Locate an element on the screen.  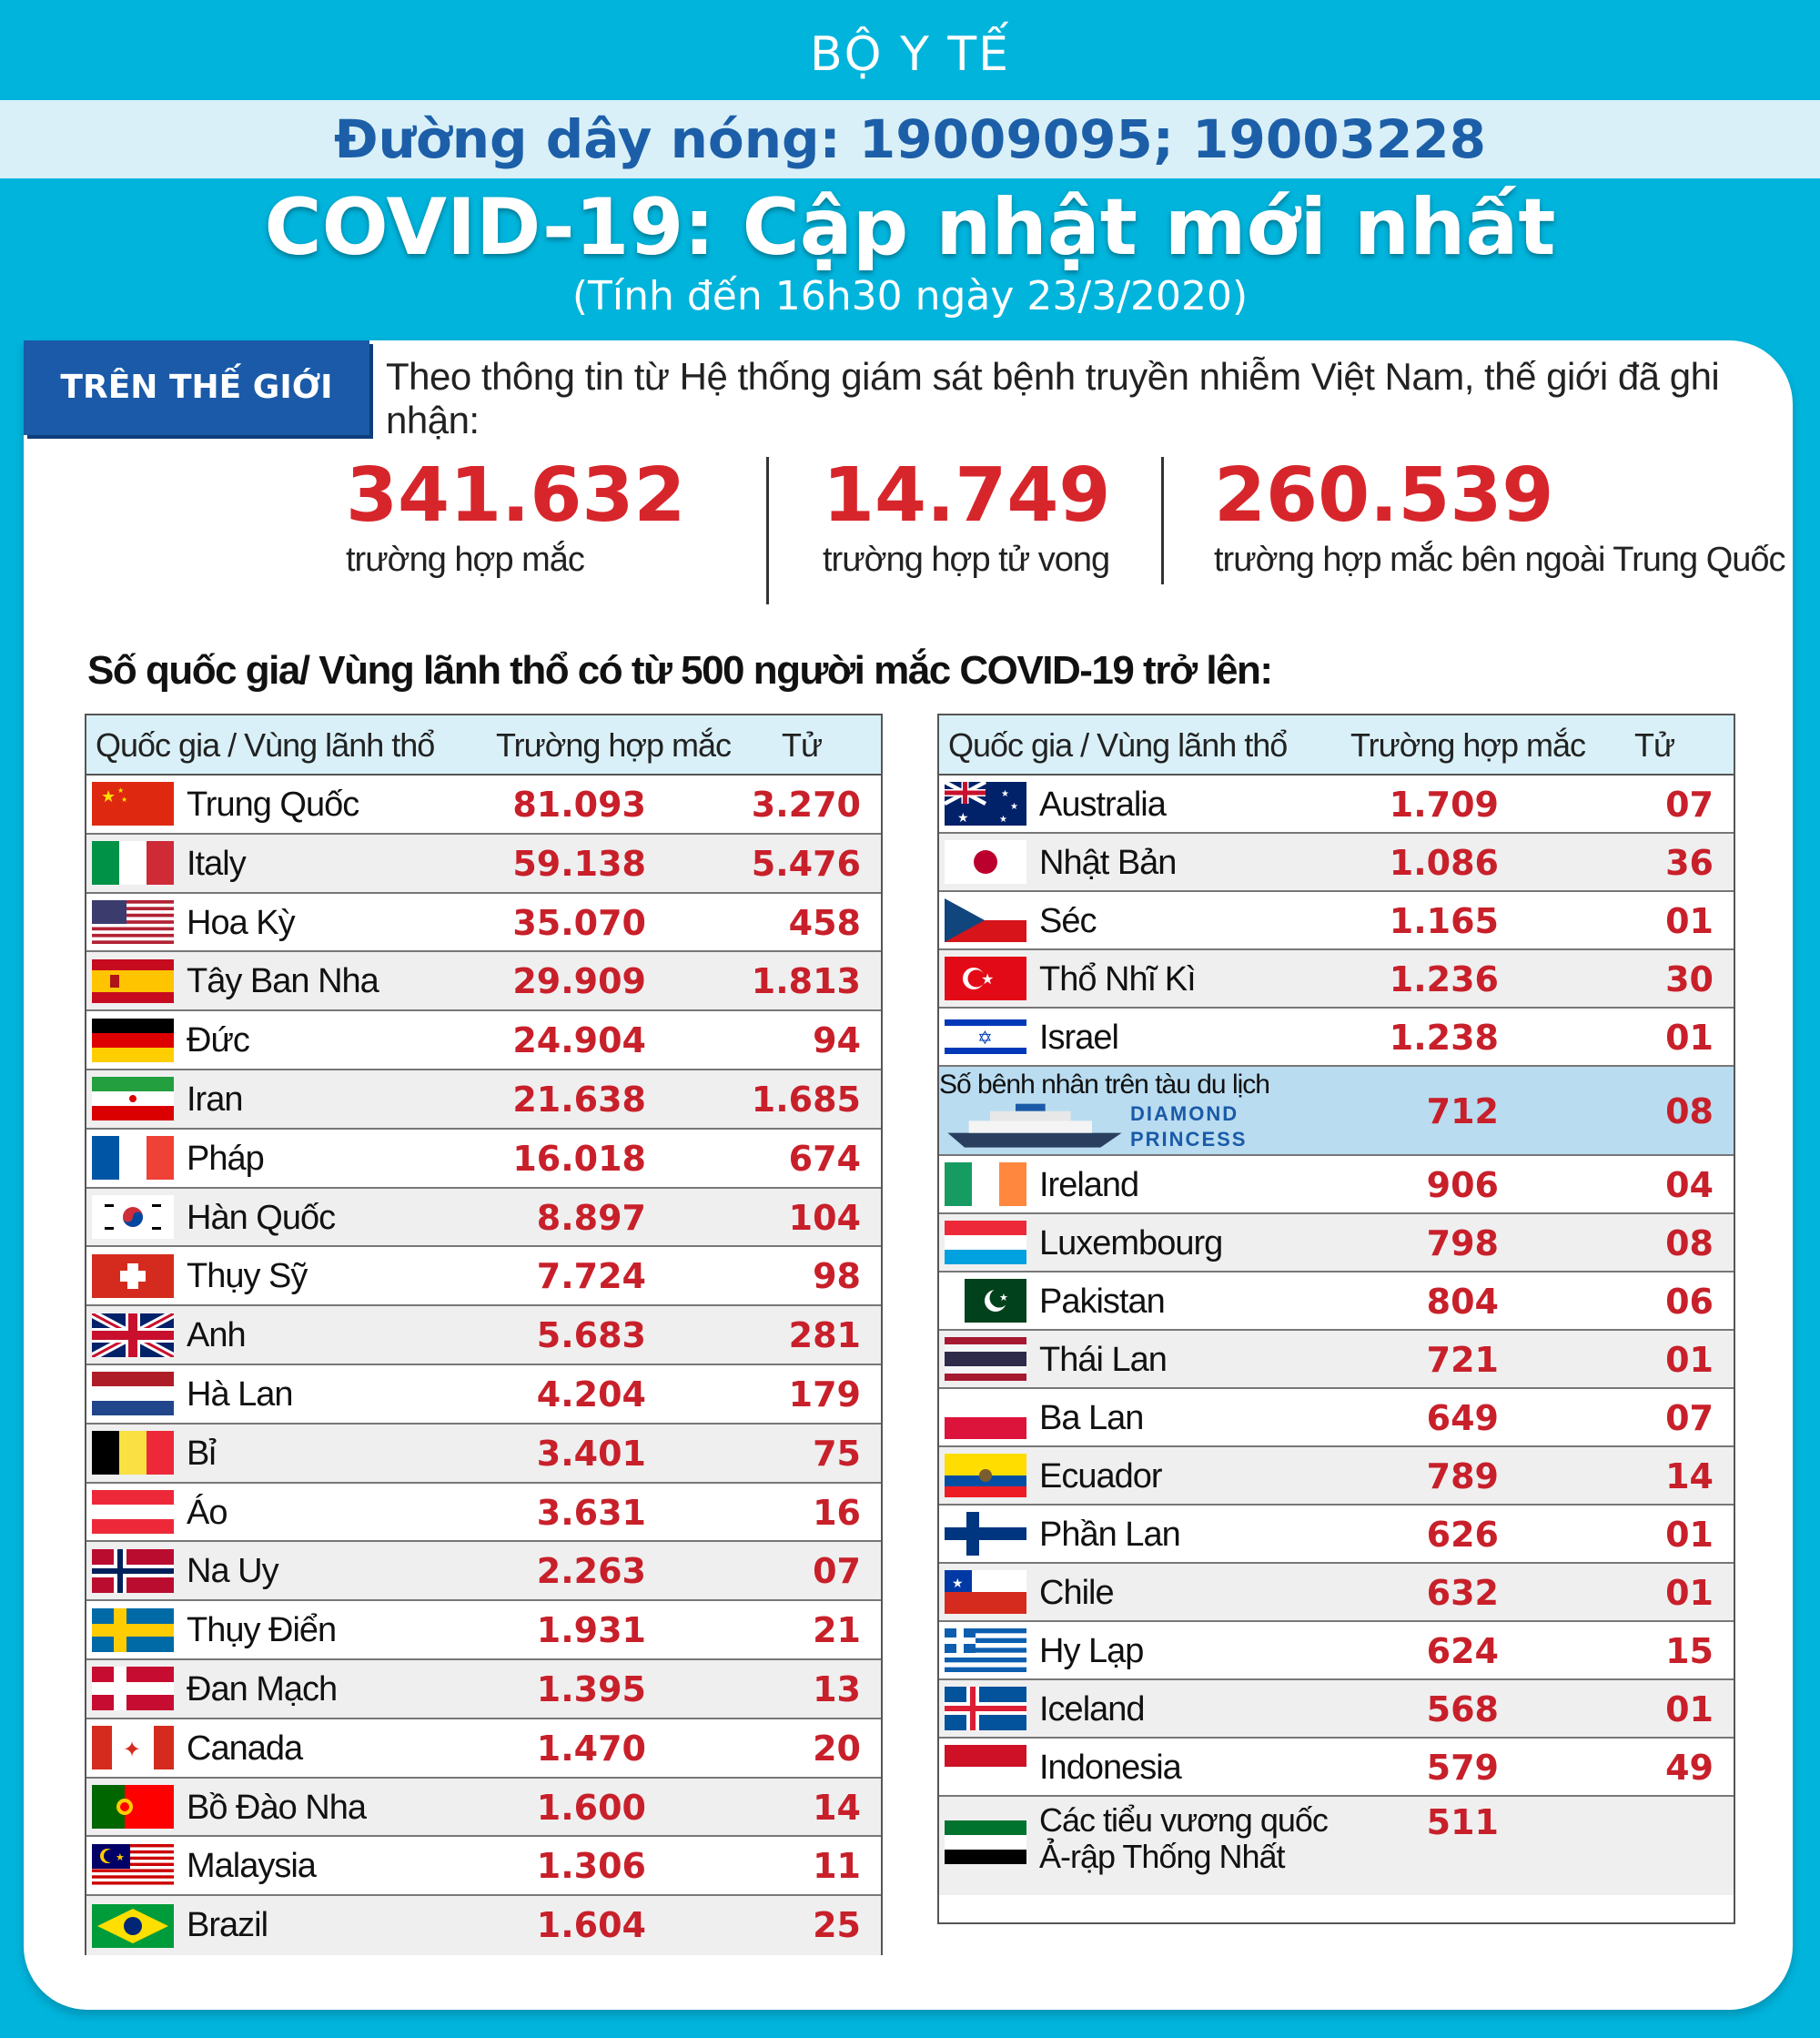
uae-flag-icon is located at coordinates (985, 1842).